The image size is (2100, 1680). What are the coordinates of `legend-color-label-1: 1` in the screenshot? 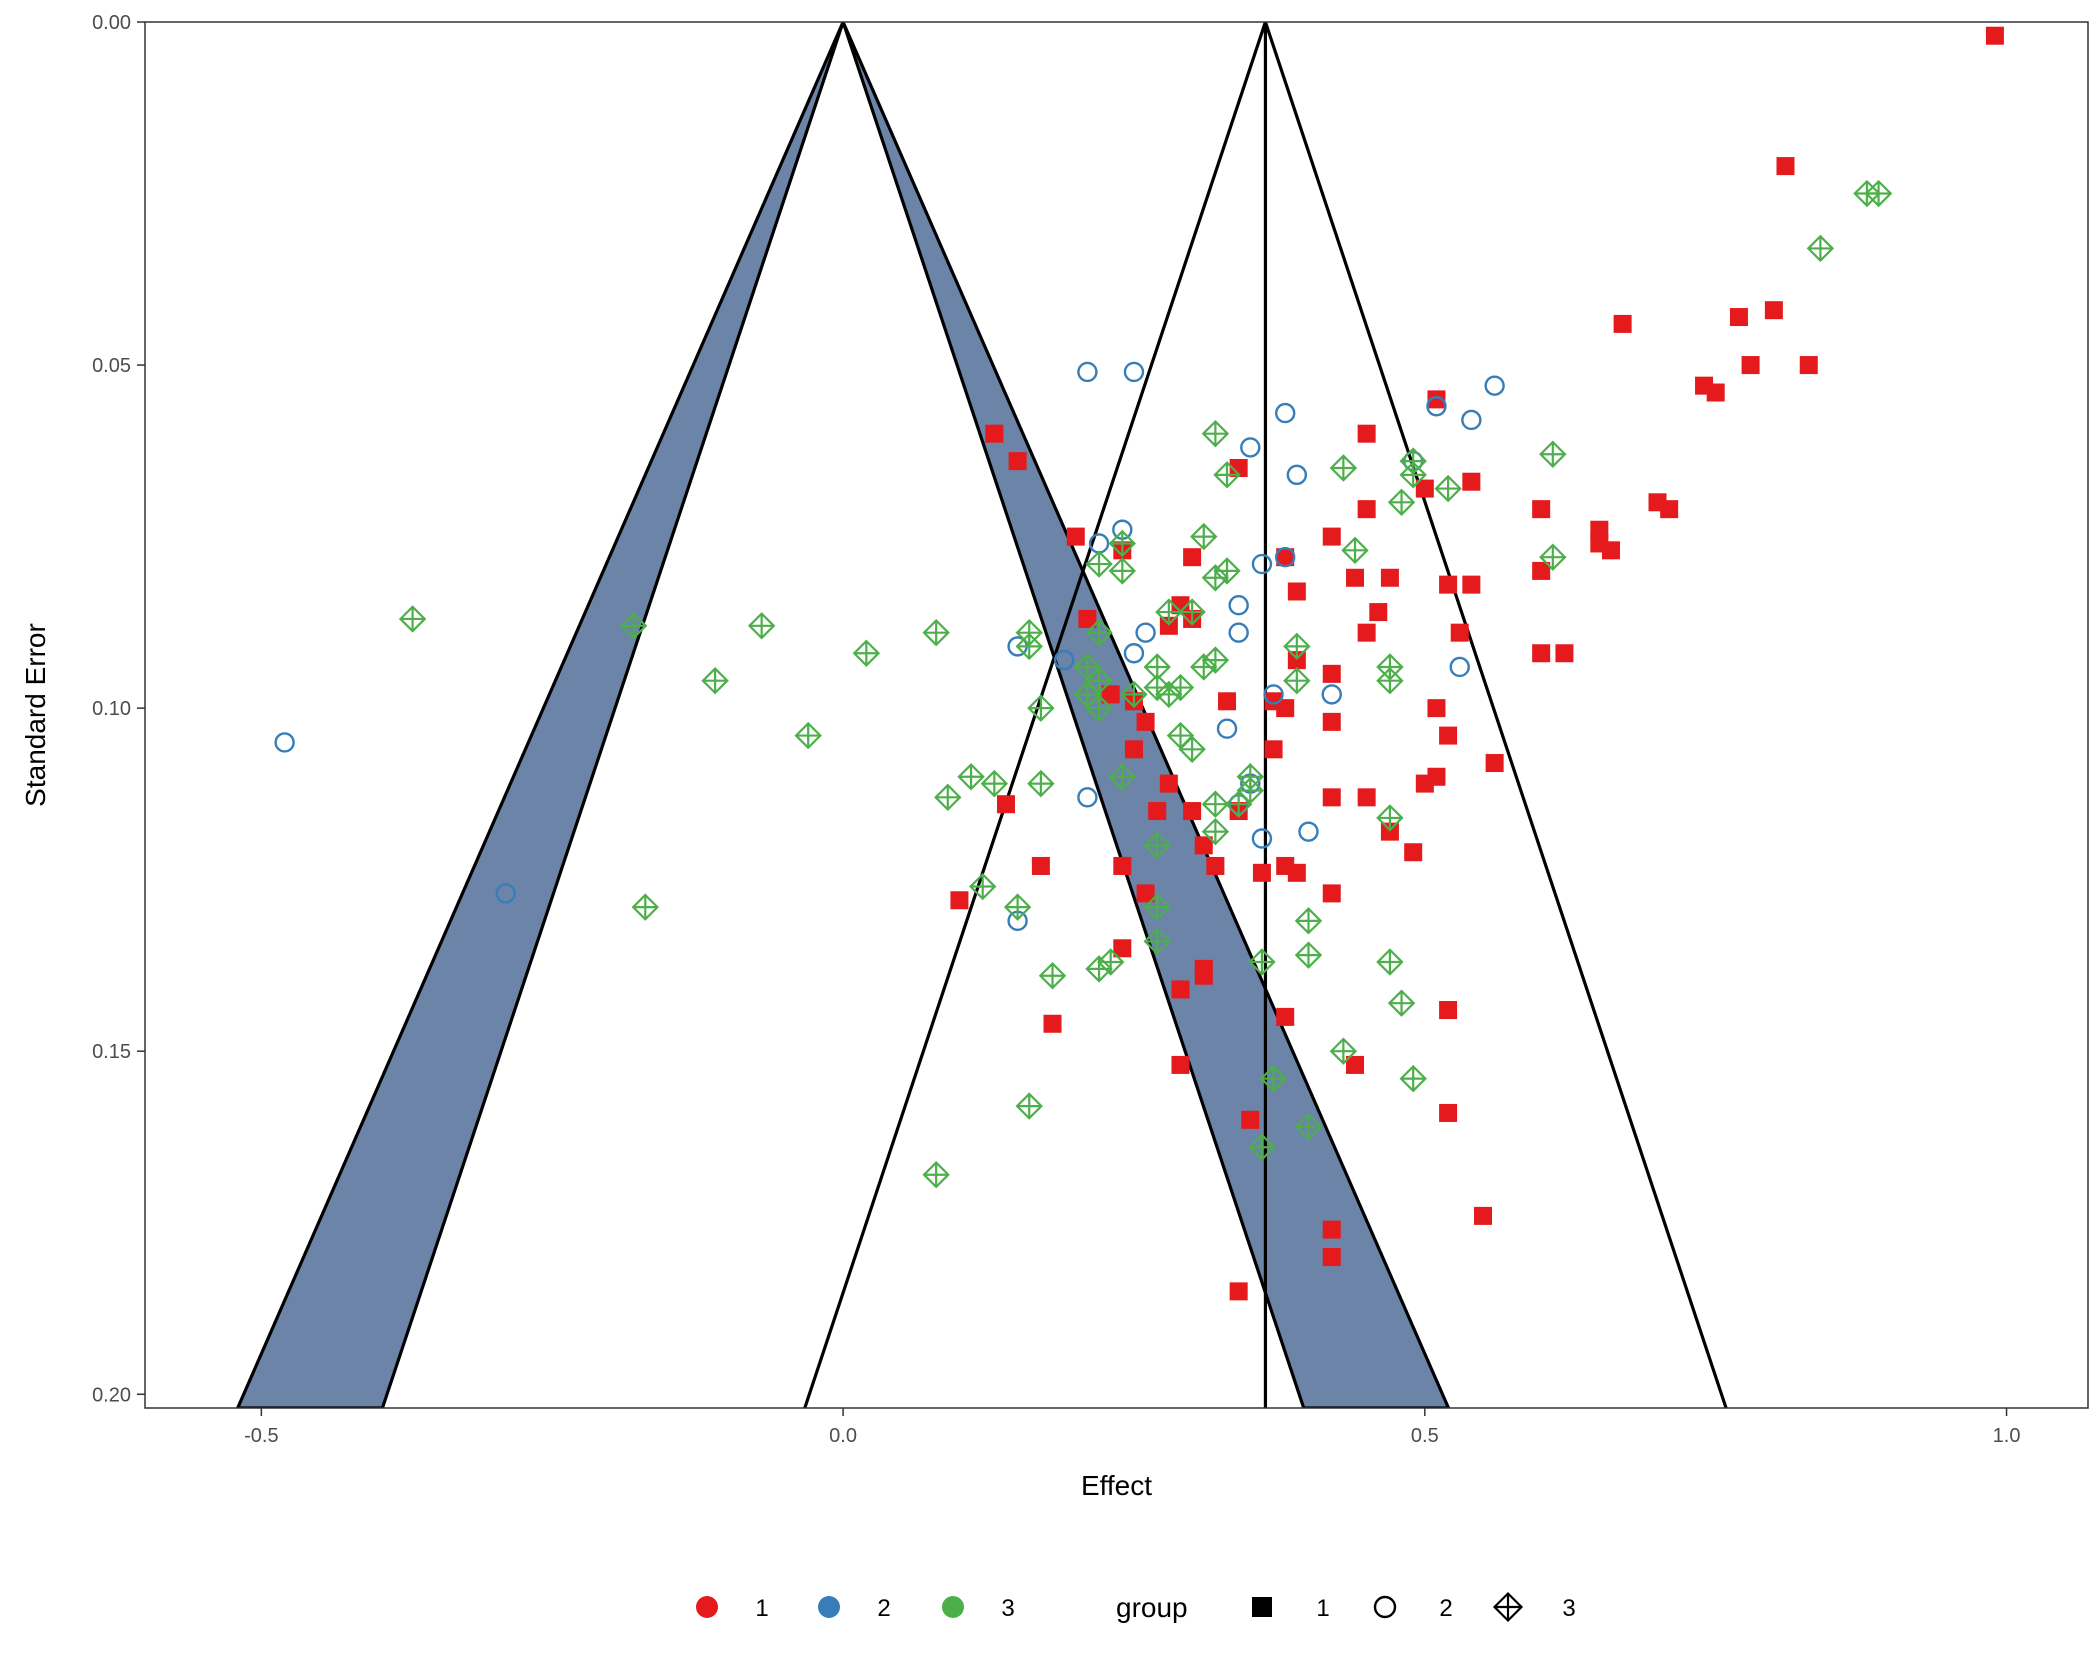 It's located at (761, 1608).